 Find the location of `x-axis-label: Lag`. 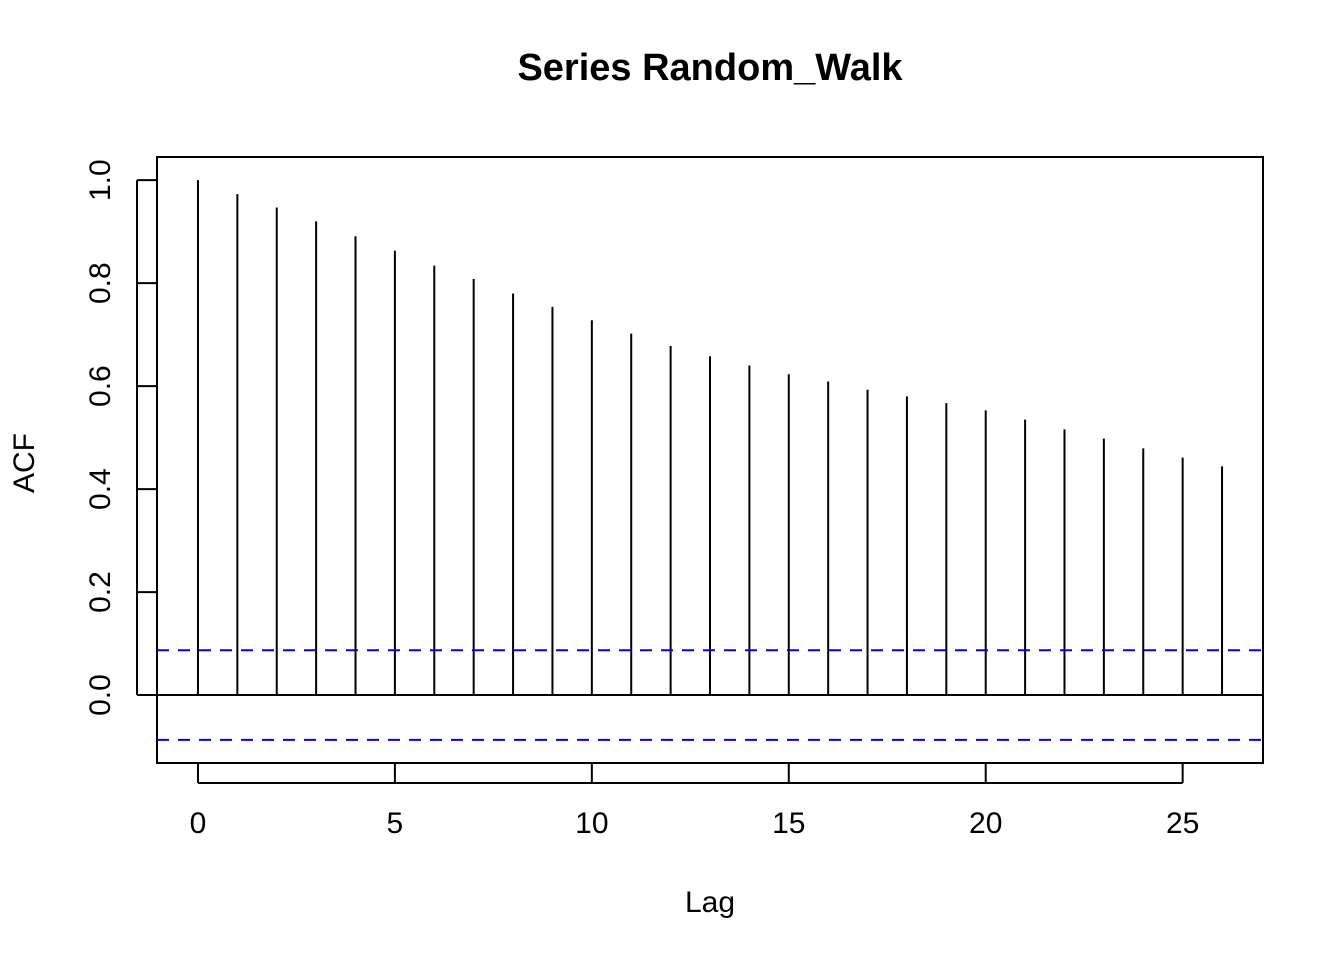

x-axis-label: Lag is located at coordinates (710, 902).